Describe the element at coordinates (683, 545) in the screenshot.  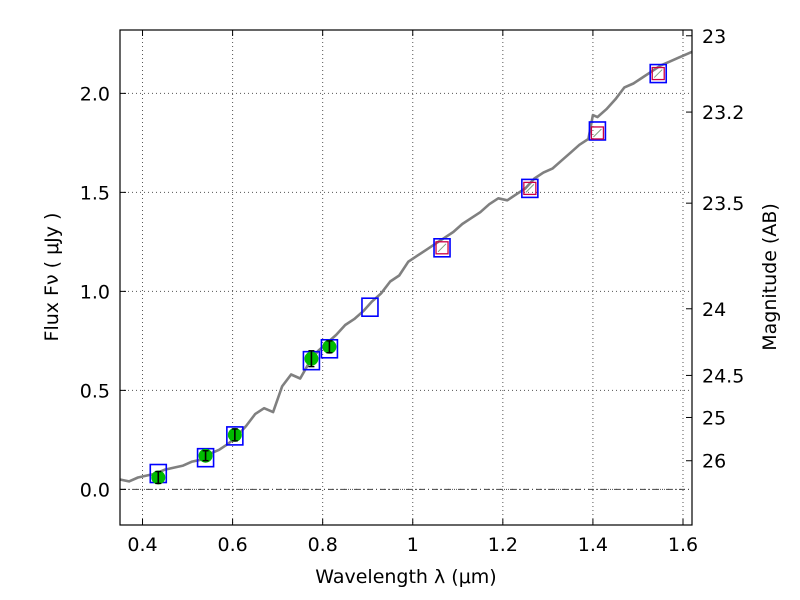
I see `x-tick-label: 1.6` at that location.